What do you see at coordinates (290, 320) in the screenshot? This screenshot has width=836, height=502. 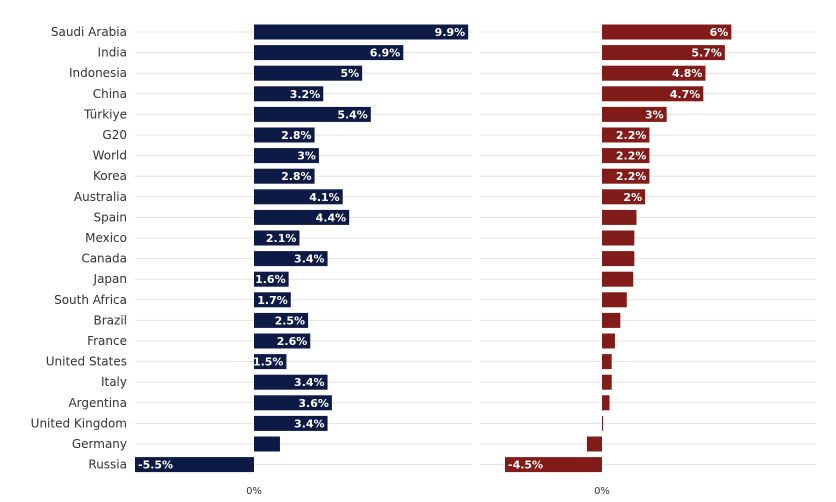 I see `bar-label-brazil: 2.5%` at bounding box center [290, 320].